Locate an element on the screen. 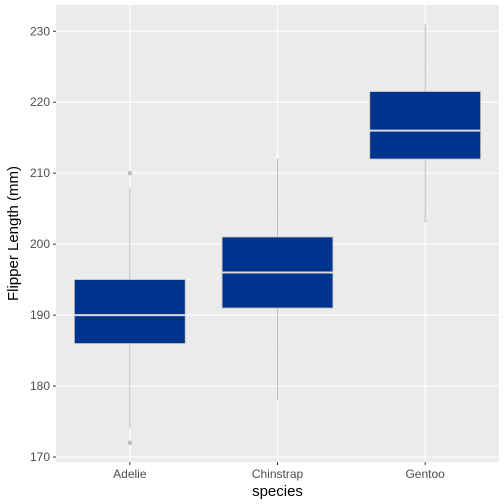 The image size is (504, 504). box-group-gentoo is located at coordinates (425, 123).